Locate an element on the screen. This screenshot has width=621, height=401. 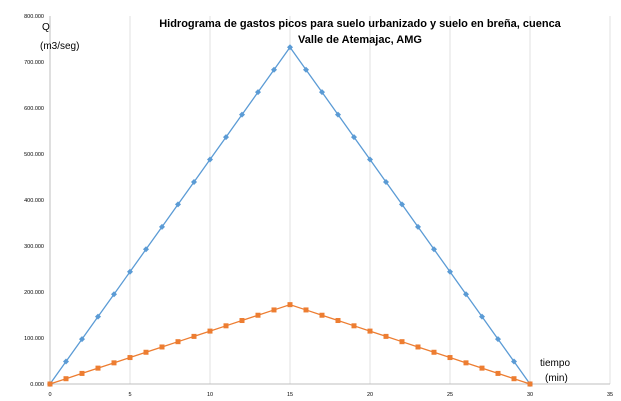
y-tick-label: 700.000 is located at coordinates (34, 63).